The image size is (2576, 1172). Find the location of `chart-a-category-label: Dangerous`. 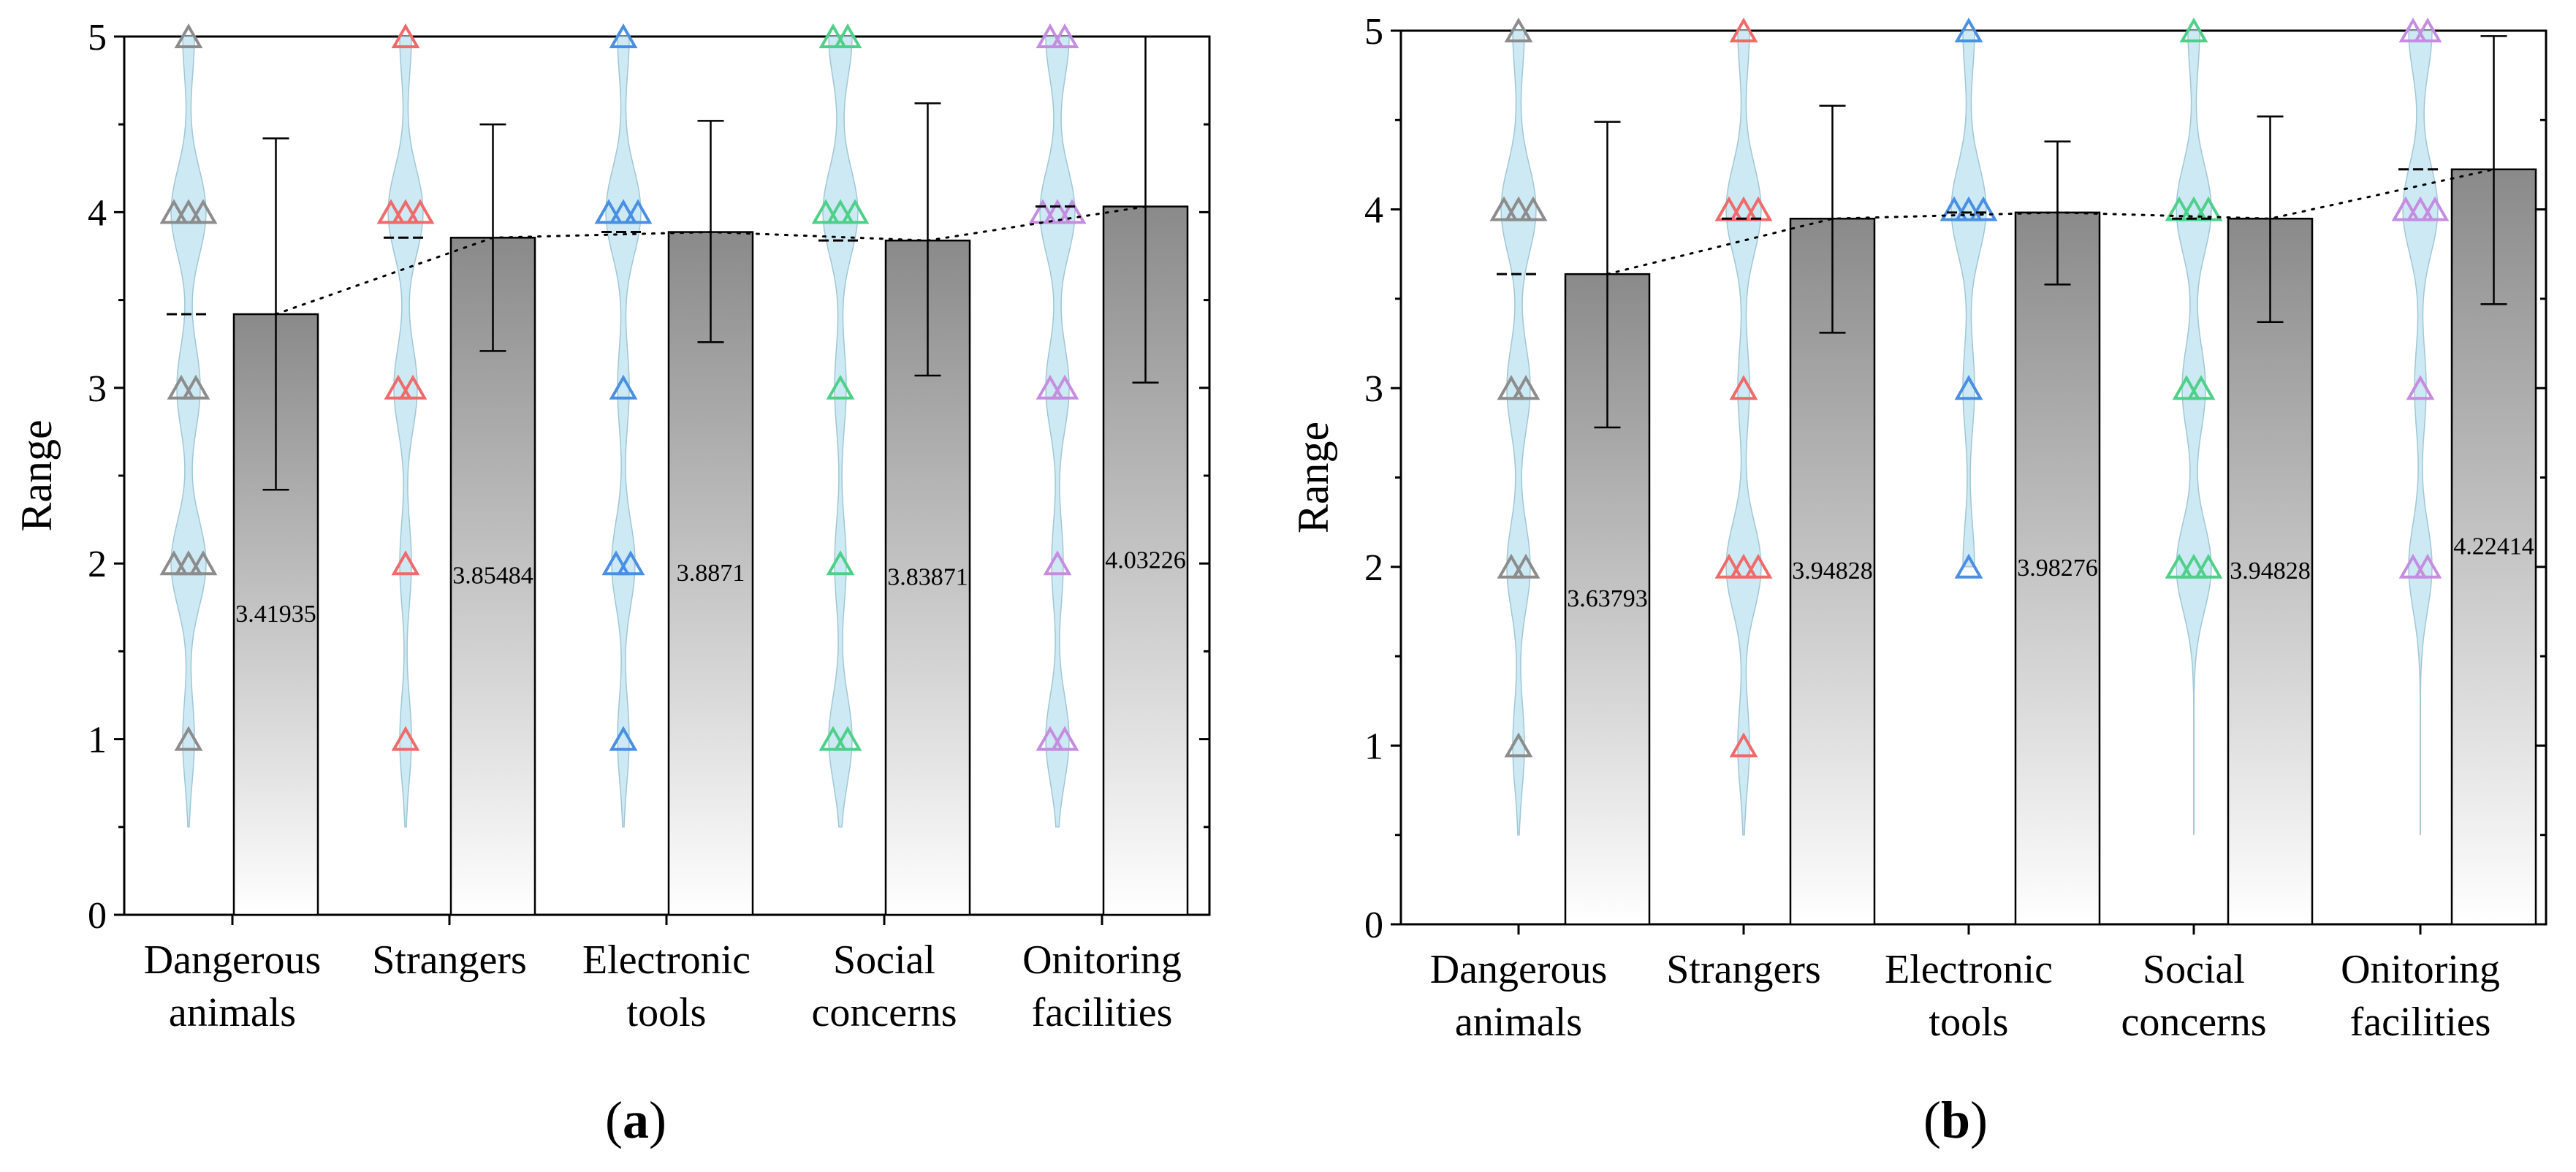

chart-a-category-label: Dangerous is located at coordinates (233, 960).